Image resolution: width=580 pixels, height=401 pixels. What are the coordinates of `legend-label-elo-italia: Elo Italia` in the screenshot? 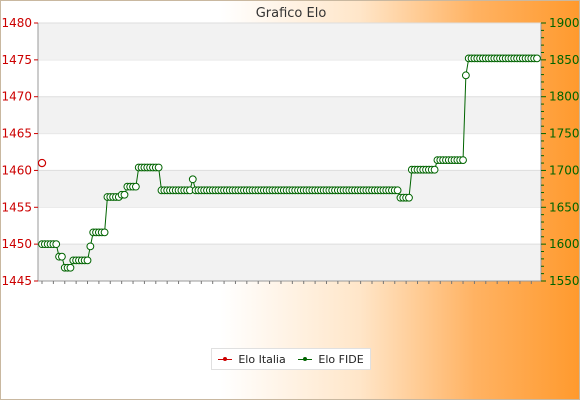 It's located at (262, 359).